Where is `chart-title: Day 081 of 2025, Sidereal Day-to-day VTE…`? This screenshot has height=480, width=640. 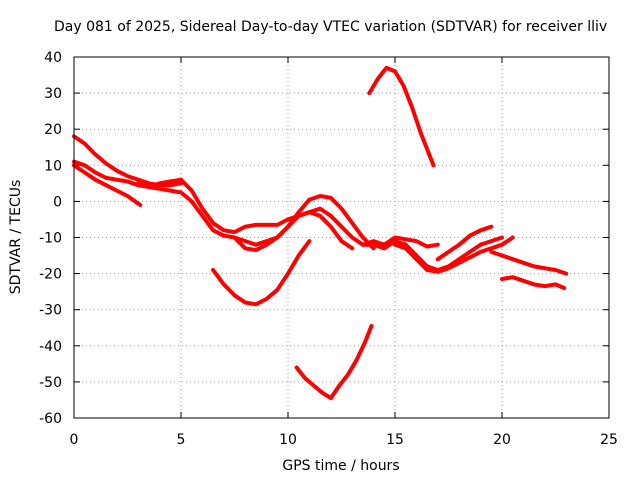 chart-title: Day 081 of 2025, Sidereal Day-to-day VTE… is located at coordinates (330, 27).